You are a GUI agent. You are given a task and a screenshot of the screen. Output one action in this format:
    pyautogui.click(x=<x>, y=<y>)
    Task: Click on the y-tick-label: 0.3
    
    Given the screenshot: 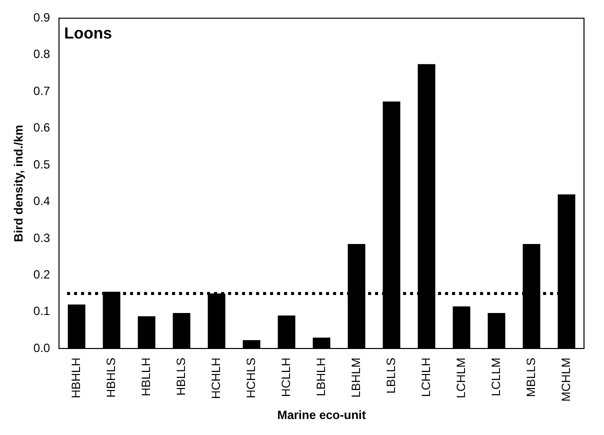 What is the action you would take?
    pyautogui.click(x=41, y=237)
    